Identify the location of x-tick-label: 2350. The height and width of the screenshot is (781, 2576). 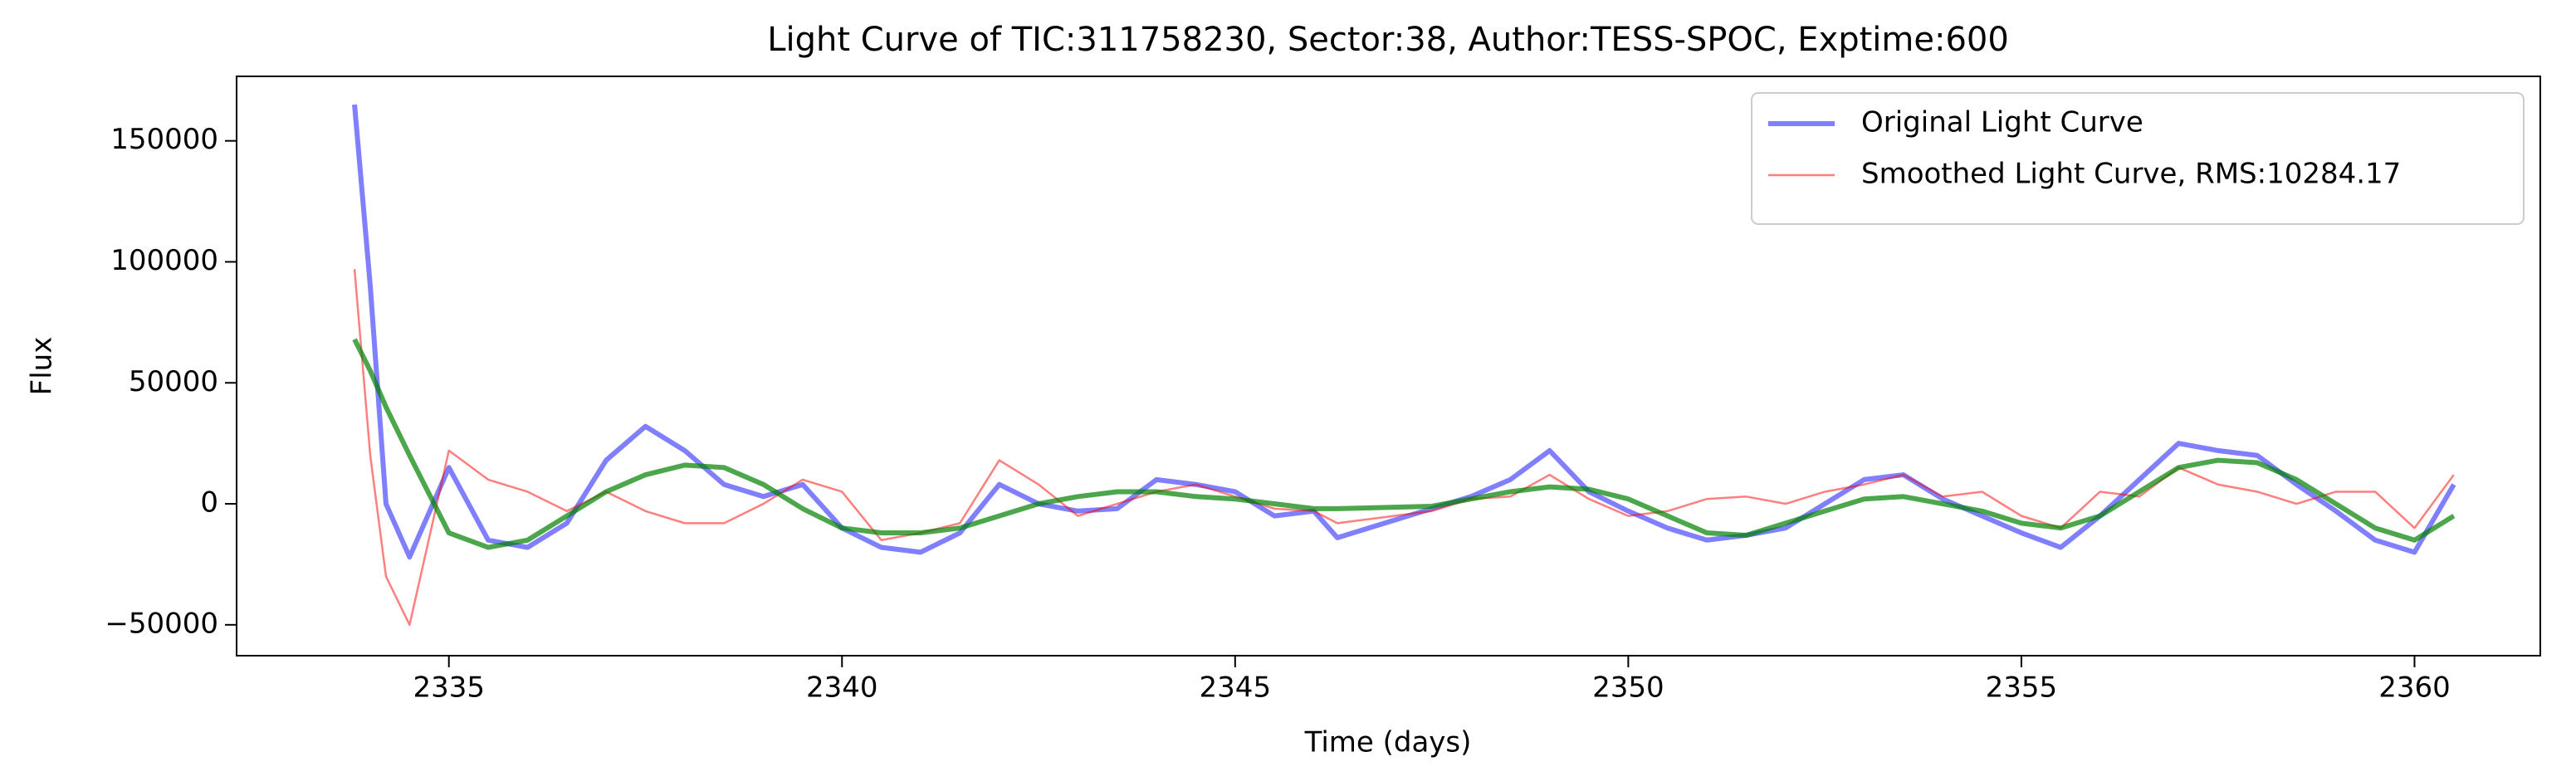
(1628, 688).